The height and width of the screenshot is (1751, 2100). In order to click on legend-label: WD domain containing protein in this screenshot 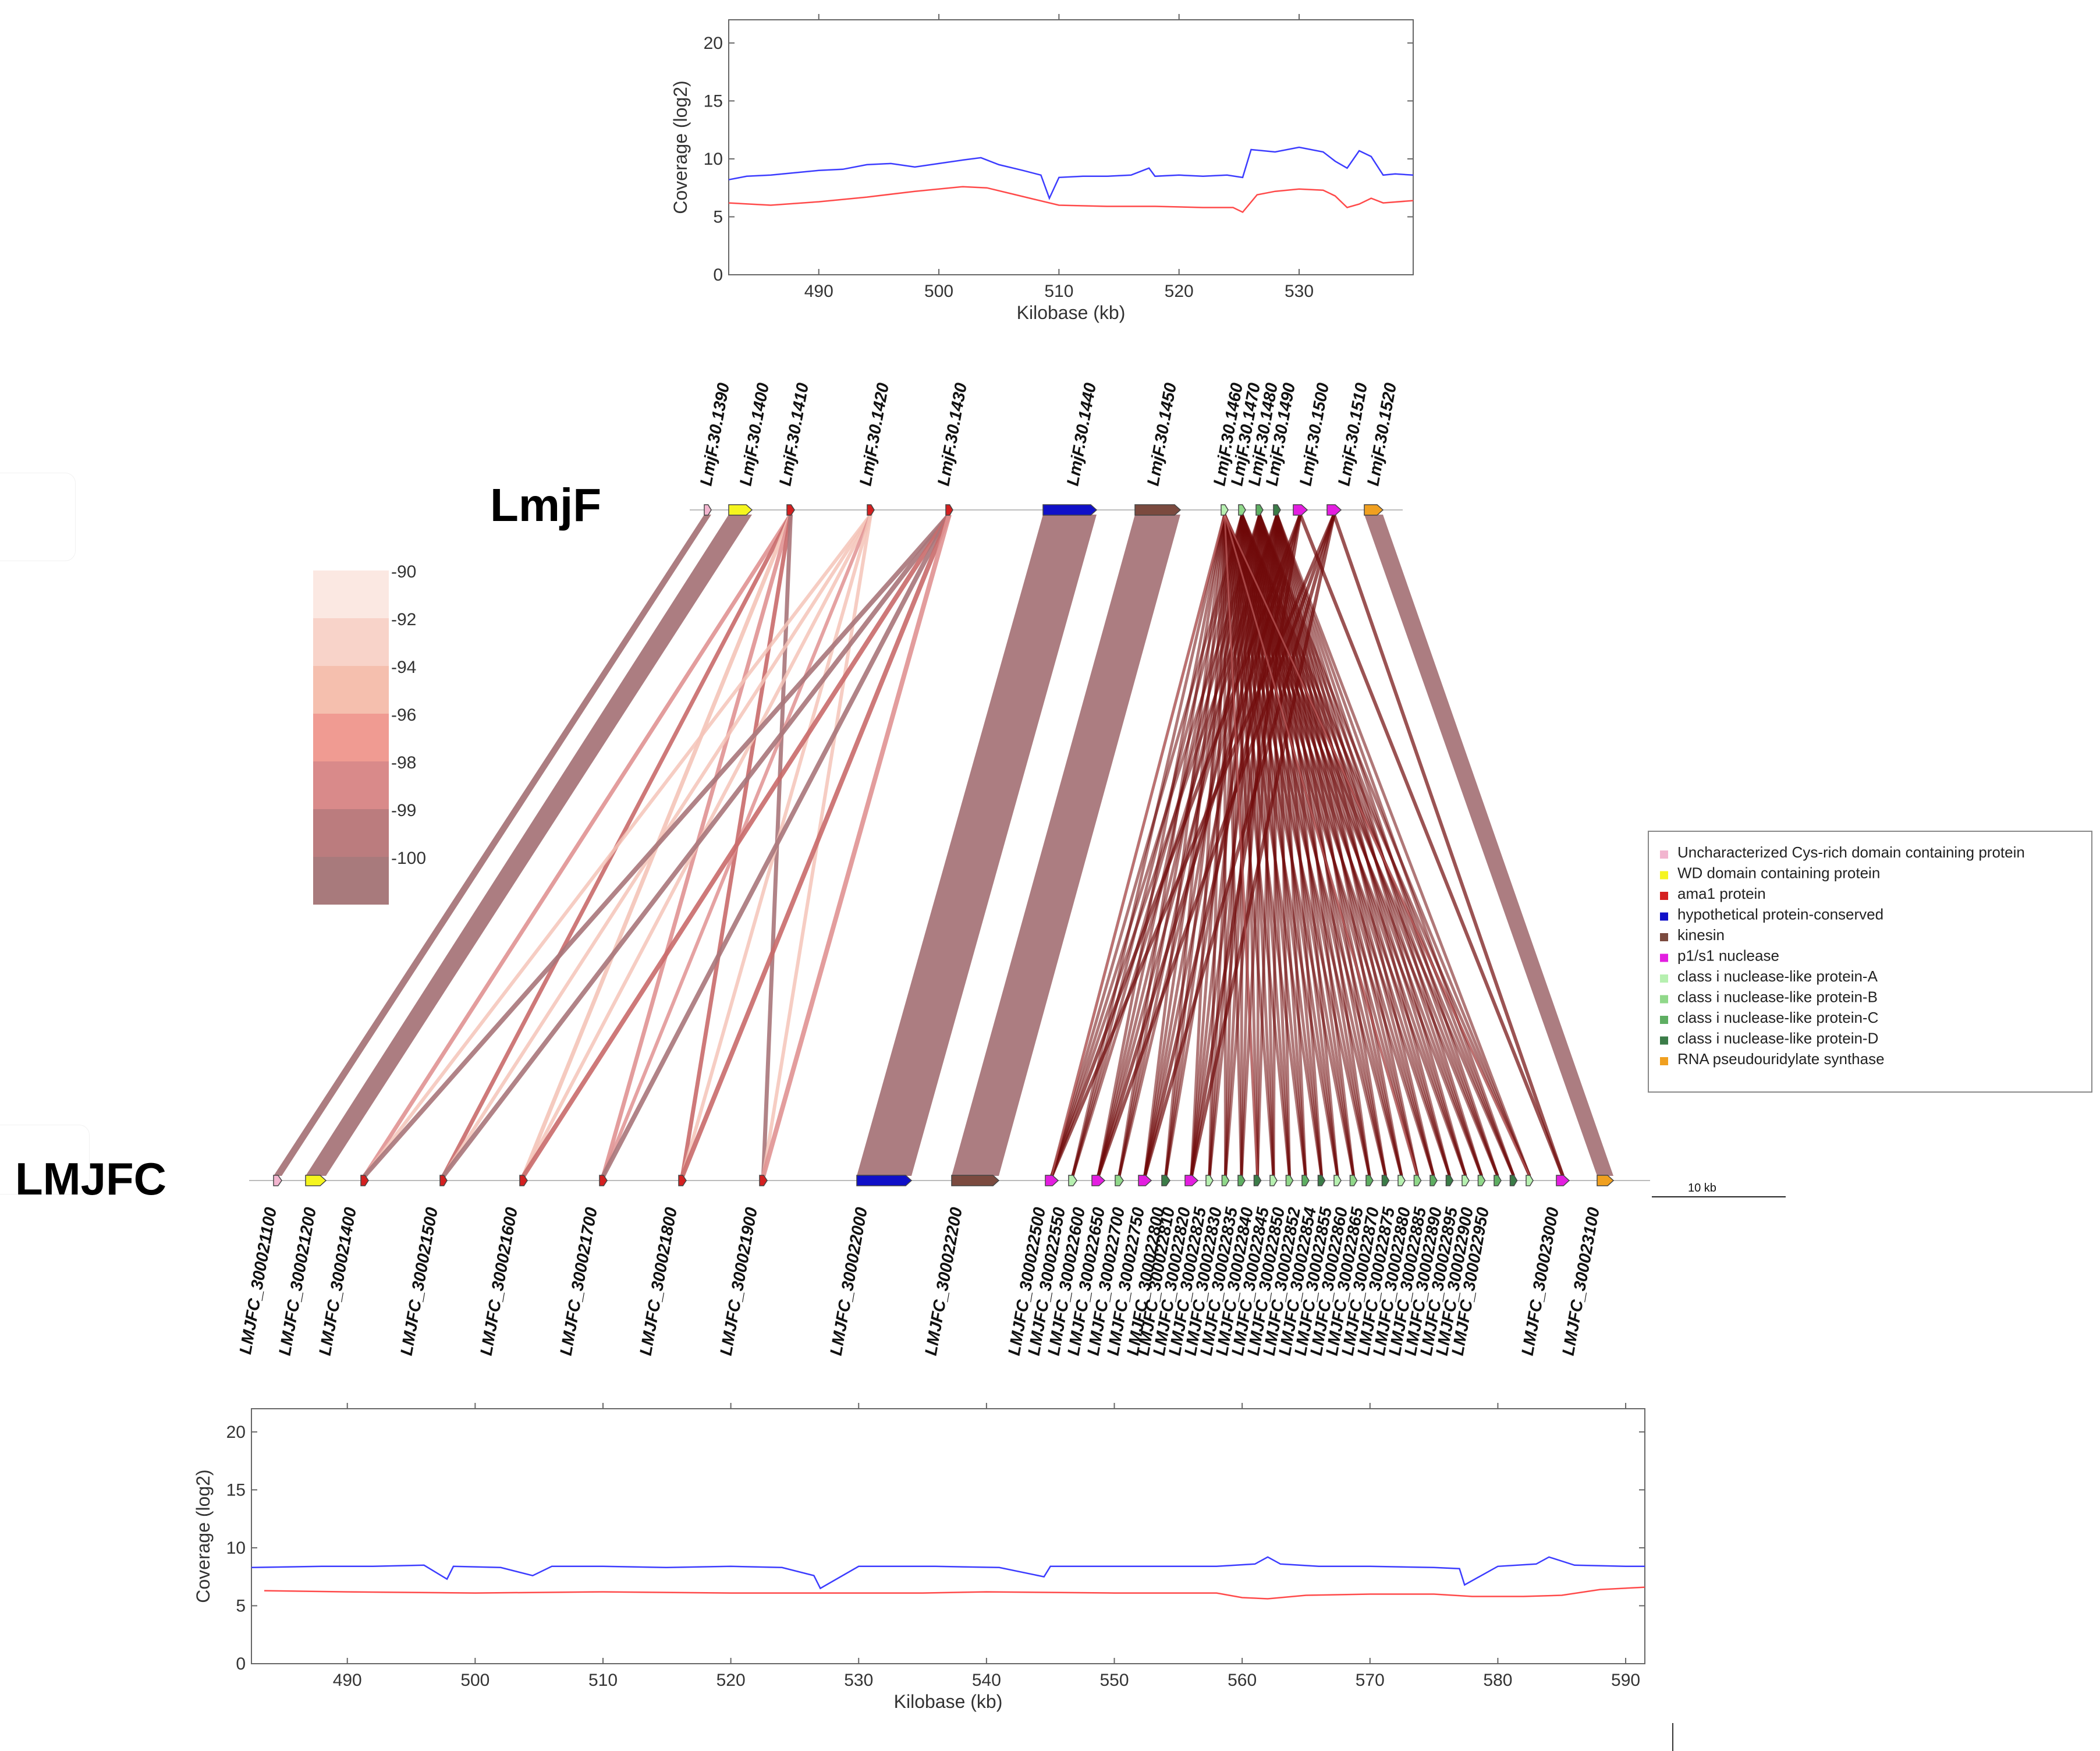, I will do `click(1778, 873)`.